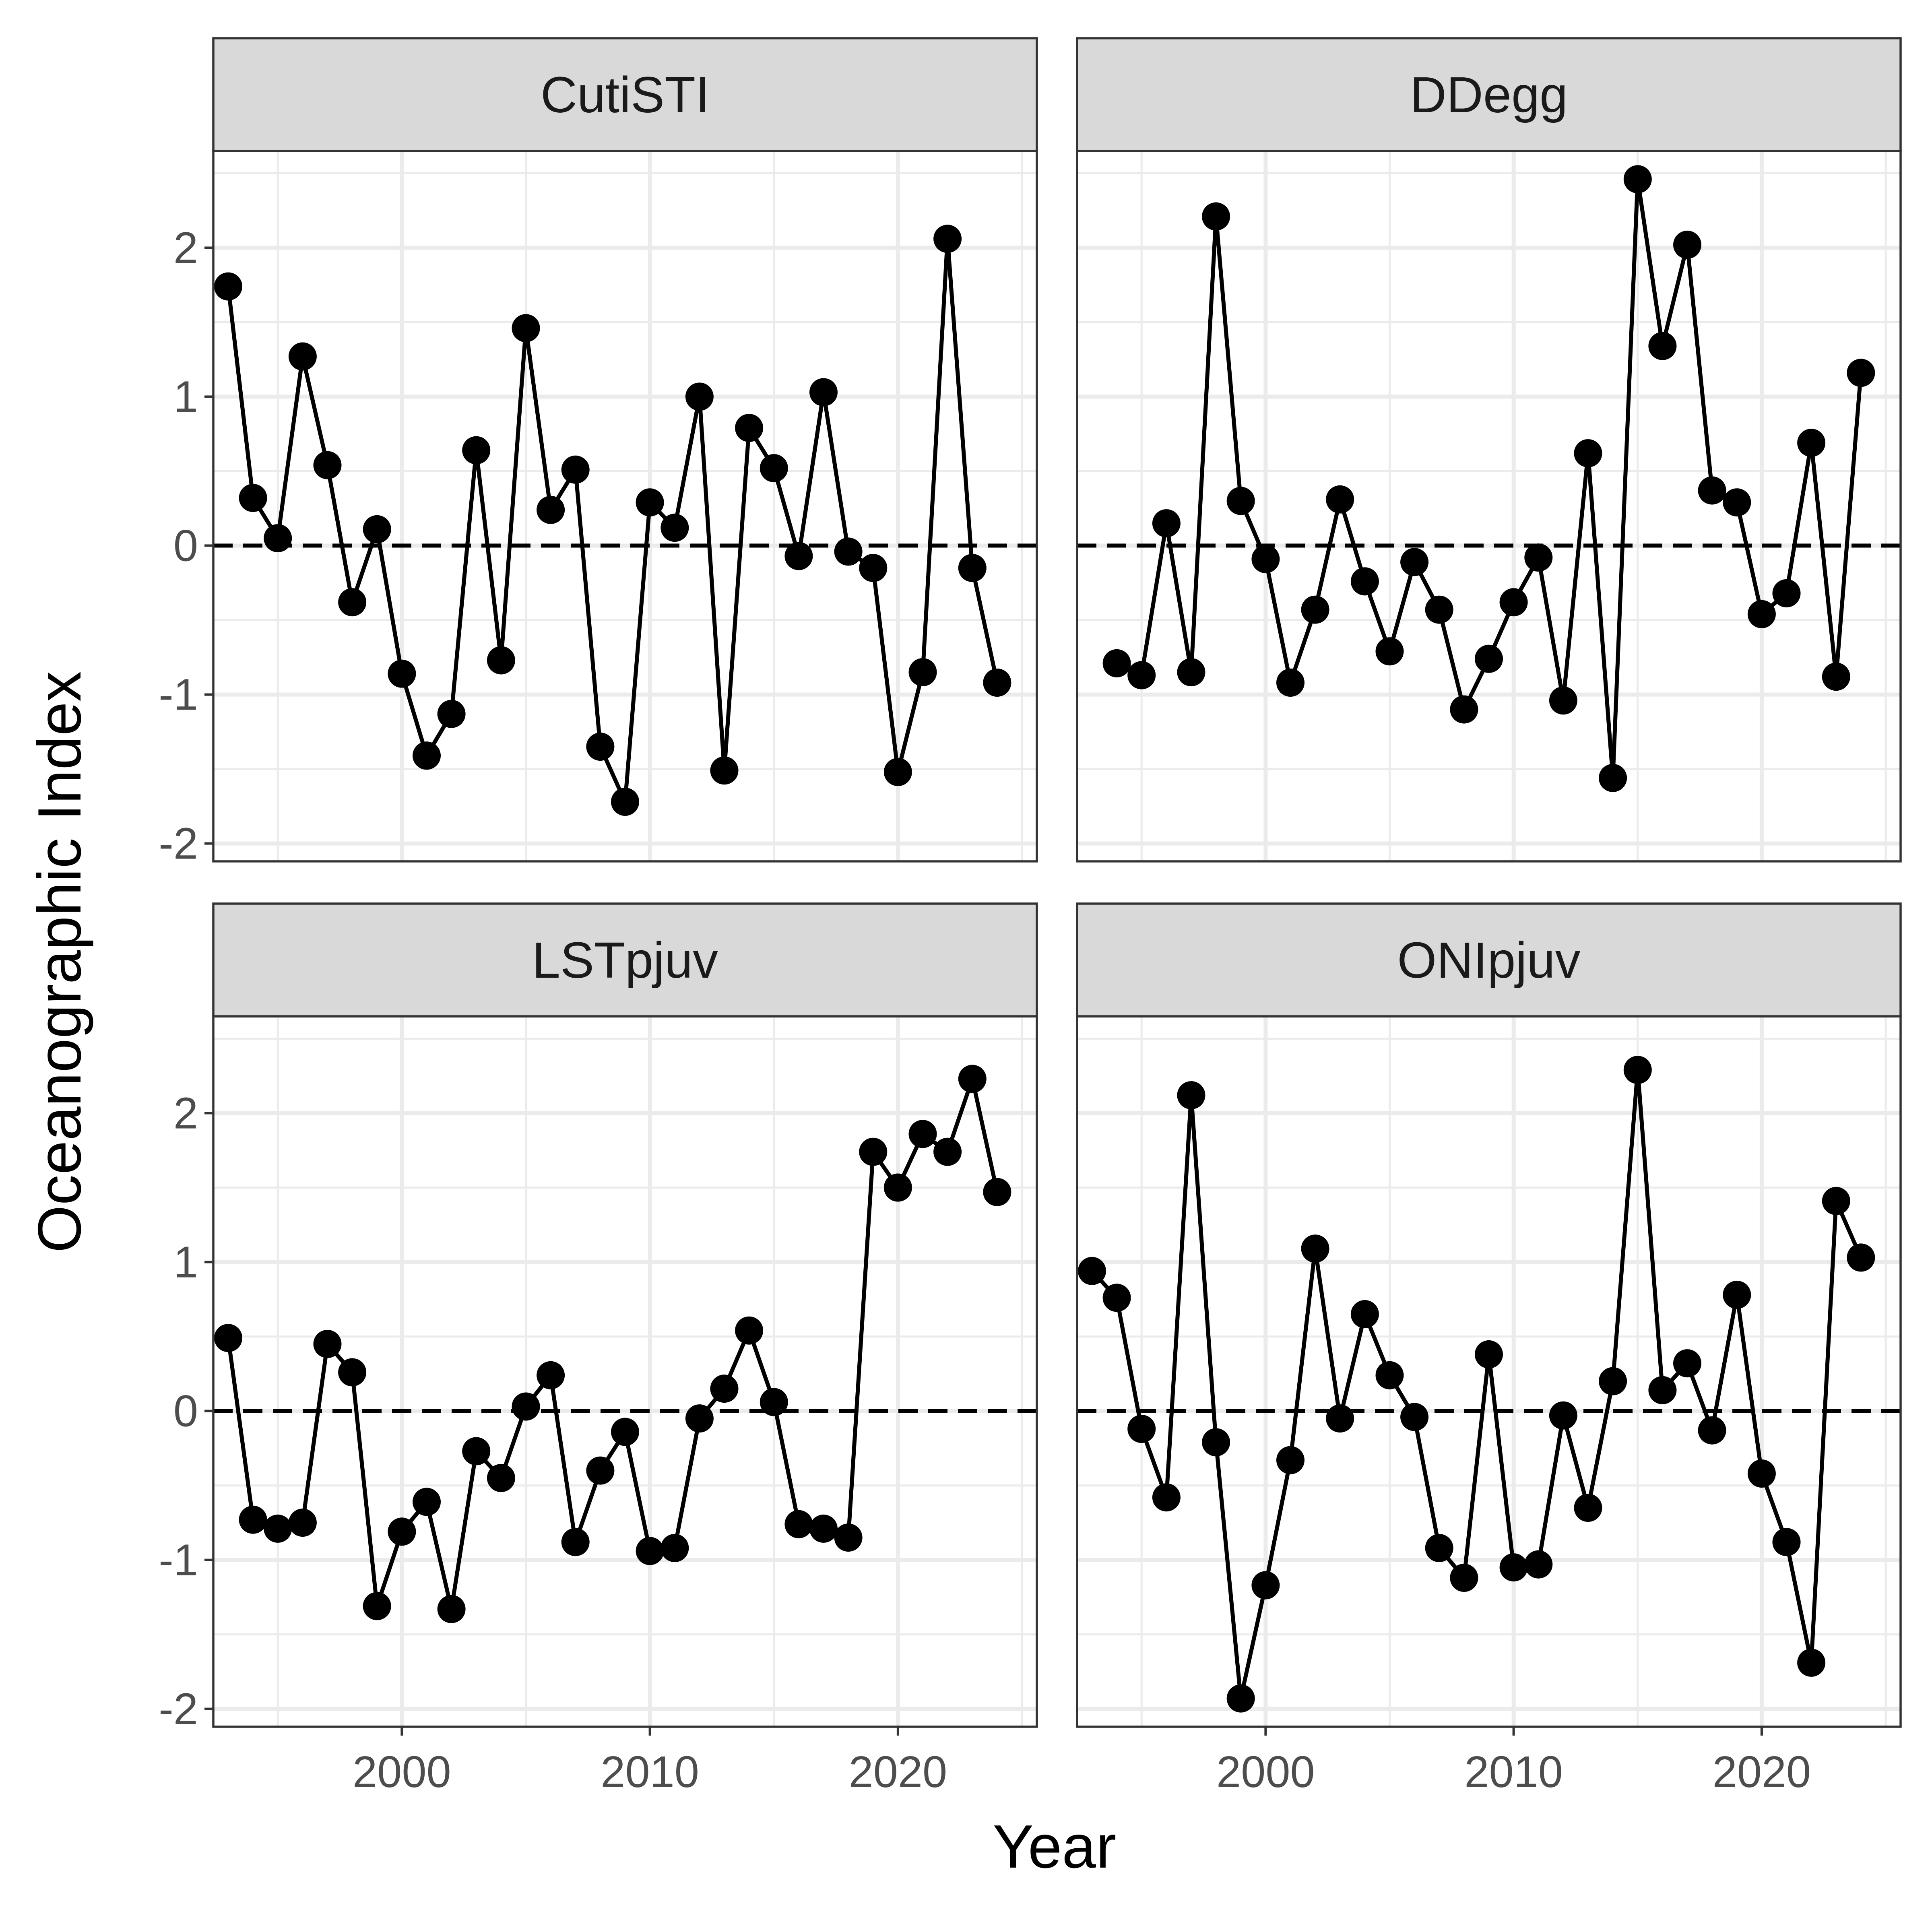 The height and width of the screenshot is (1932, 1932). I want to click on facet-strip-label: DDegg, so click(1489, 94).